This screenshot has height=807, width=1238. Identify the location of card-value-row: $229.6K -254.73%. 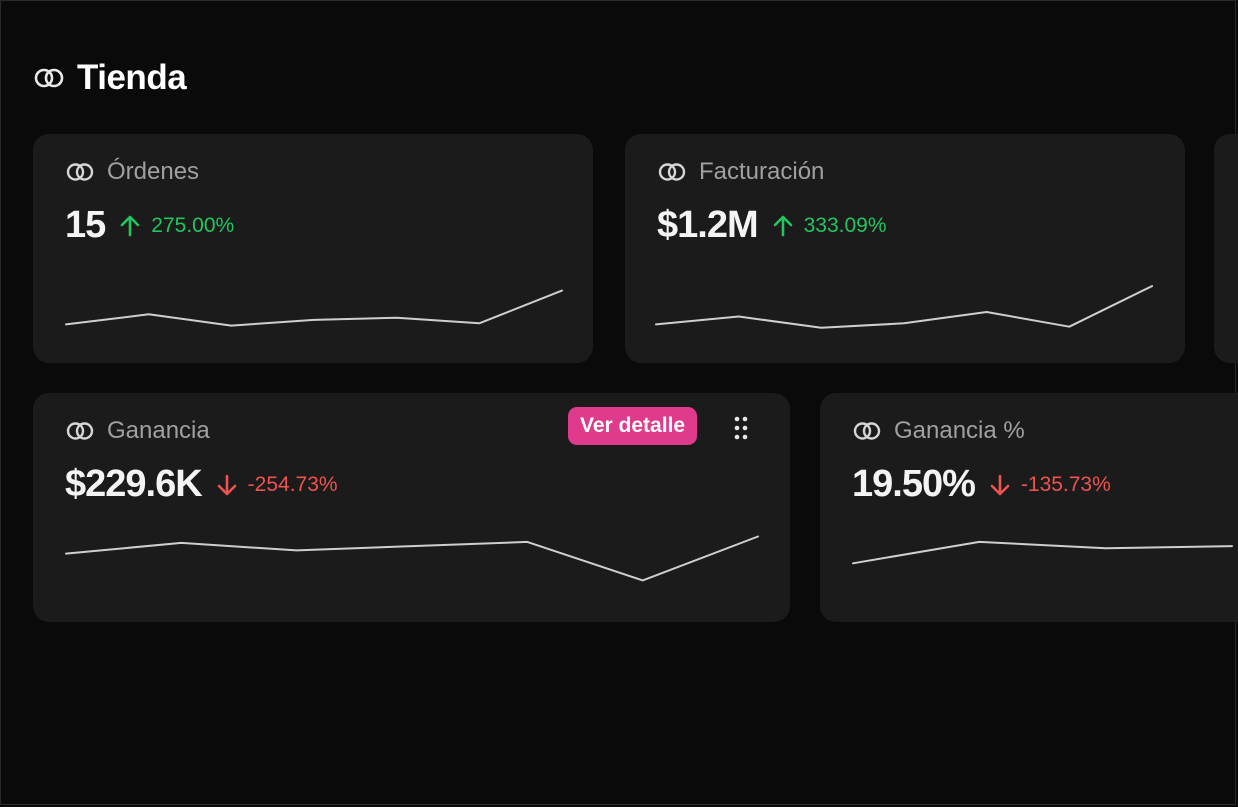
(201, 484).